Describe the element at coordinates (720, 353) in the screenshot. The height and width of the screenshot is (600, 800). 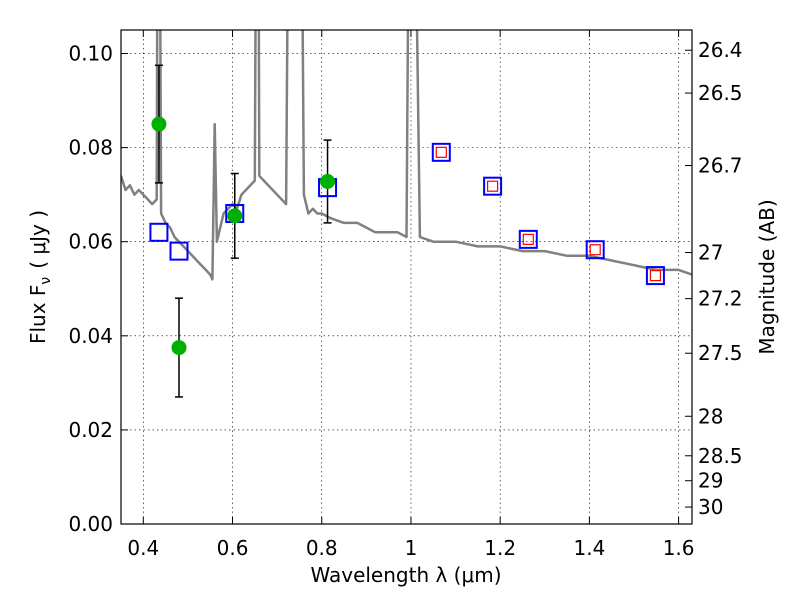
I see `y2-tick-label: 27.5` at that location.